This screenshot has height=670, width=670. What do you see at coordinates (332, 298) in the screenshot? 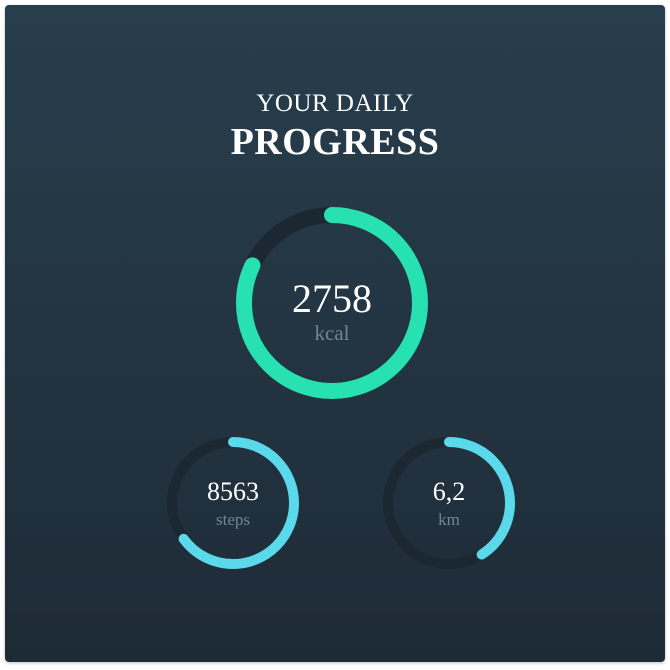
I see `calories-value: 2758` at bounding box center [332, 298].